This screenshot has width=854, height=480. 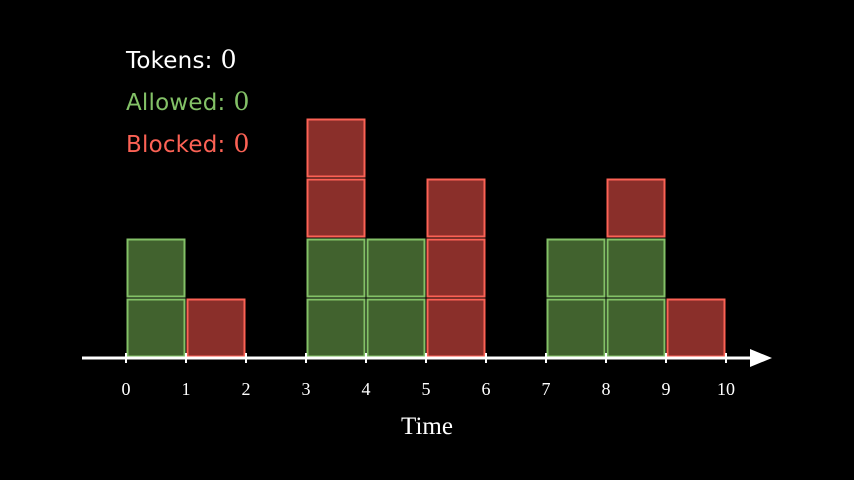 What do you see at coordinates (761, 358) in the screenshot?
I see `axis-arrow-icon` at bounding box center [761, 358].